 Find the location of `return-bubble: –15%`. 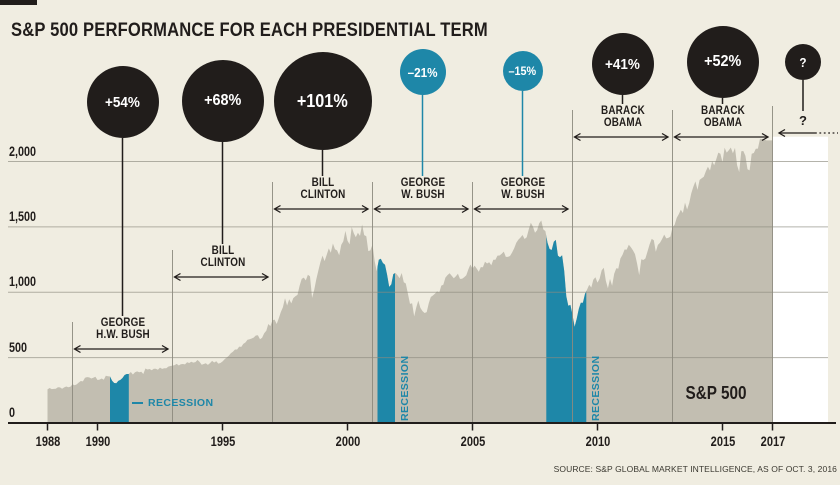

return-bubble: –15% is located at coordinates (522, 71).